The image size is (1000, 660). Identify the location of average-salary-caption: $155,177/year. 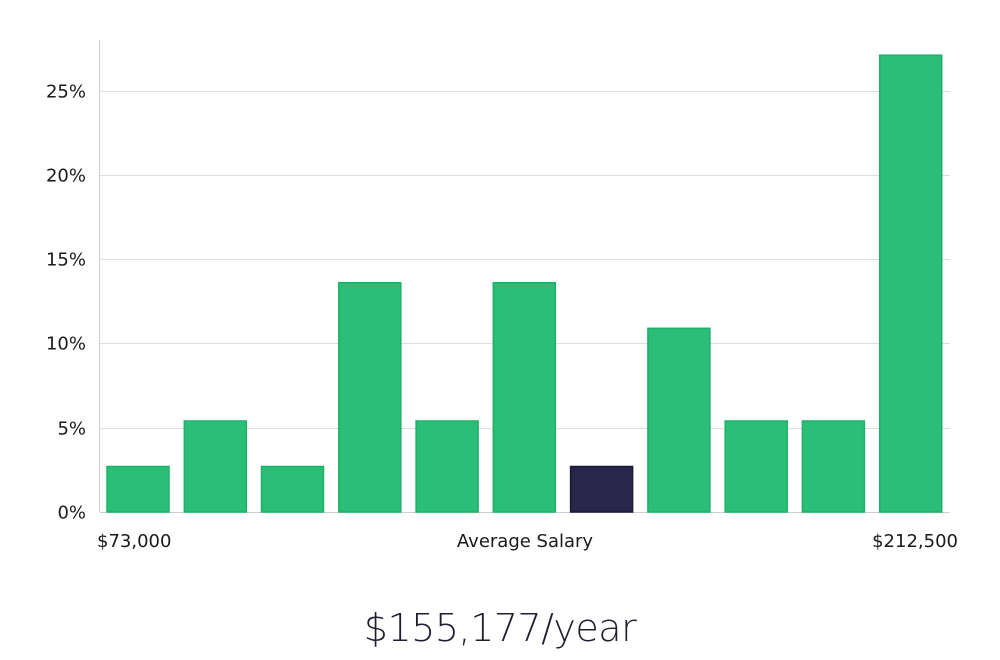
(500, 628).